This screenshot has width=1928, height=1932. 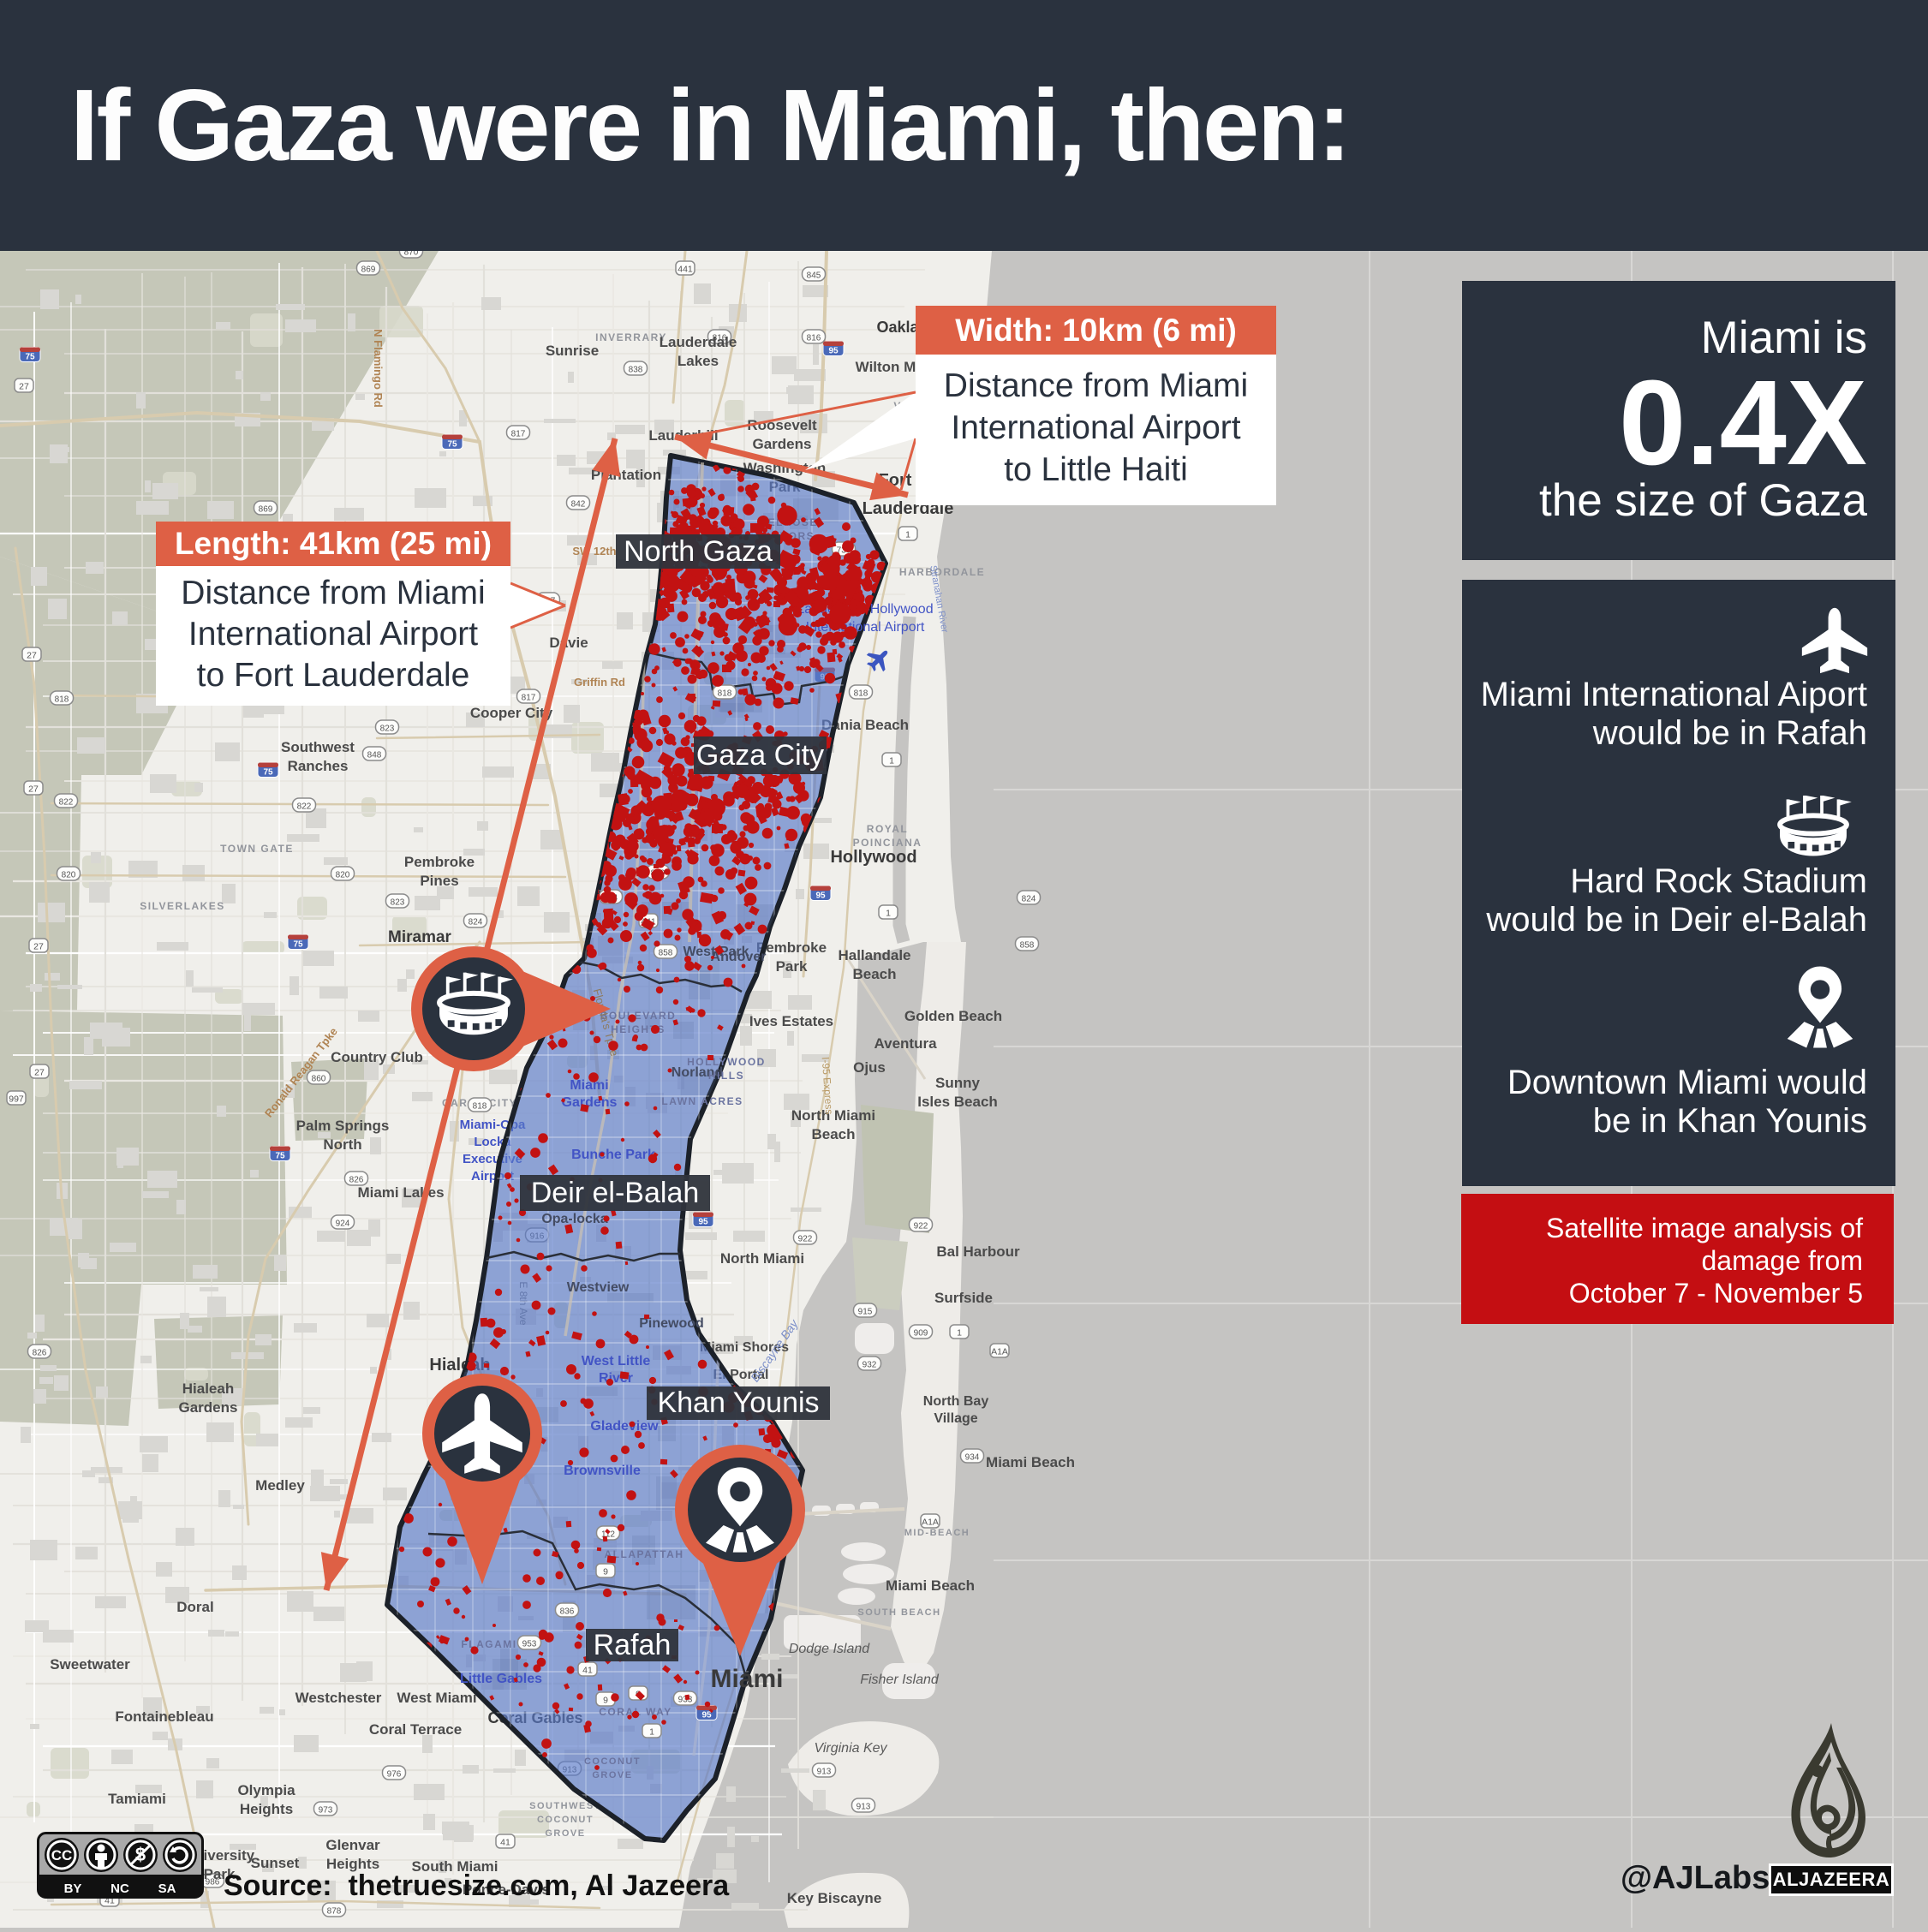 I want to click on svg-text: Wilton M, so click(x=886, y=367).